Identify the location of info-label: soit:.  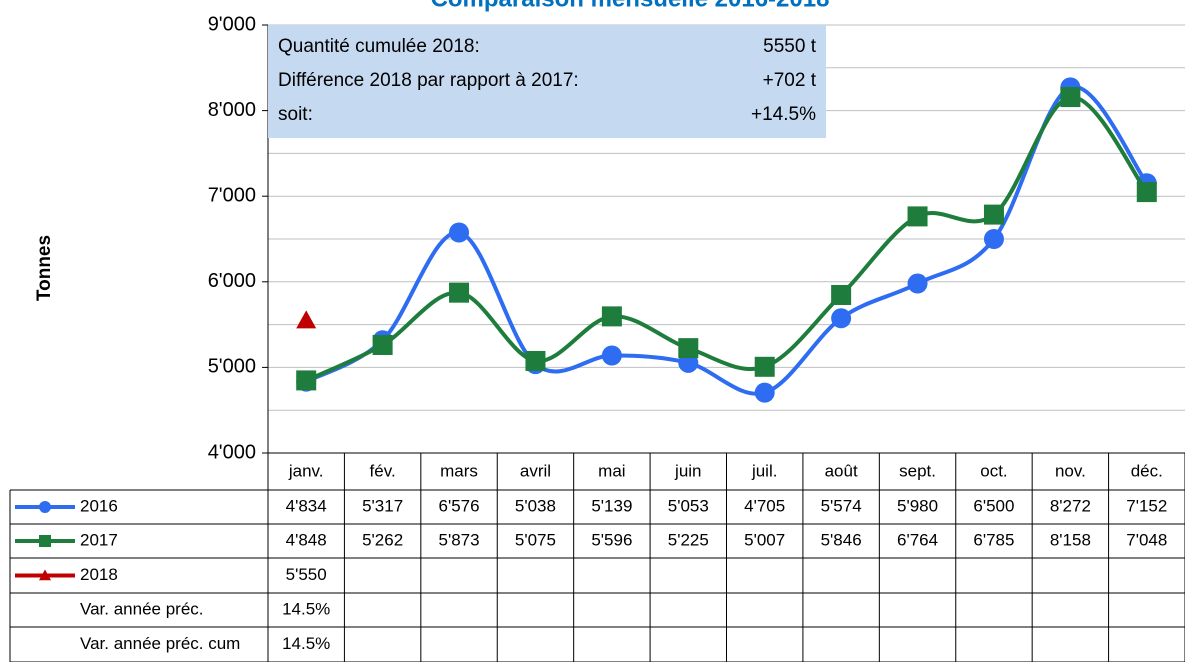
(295, 114).